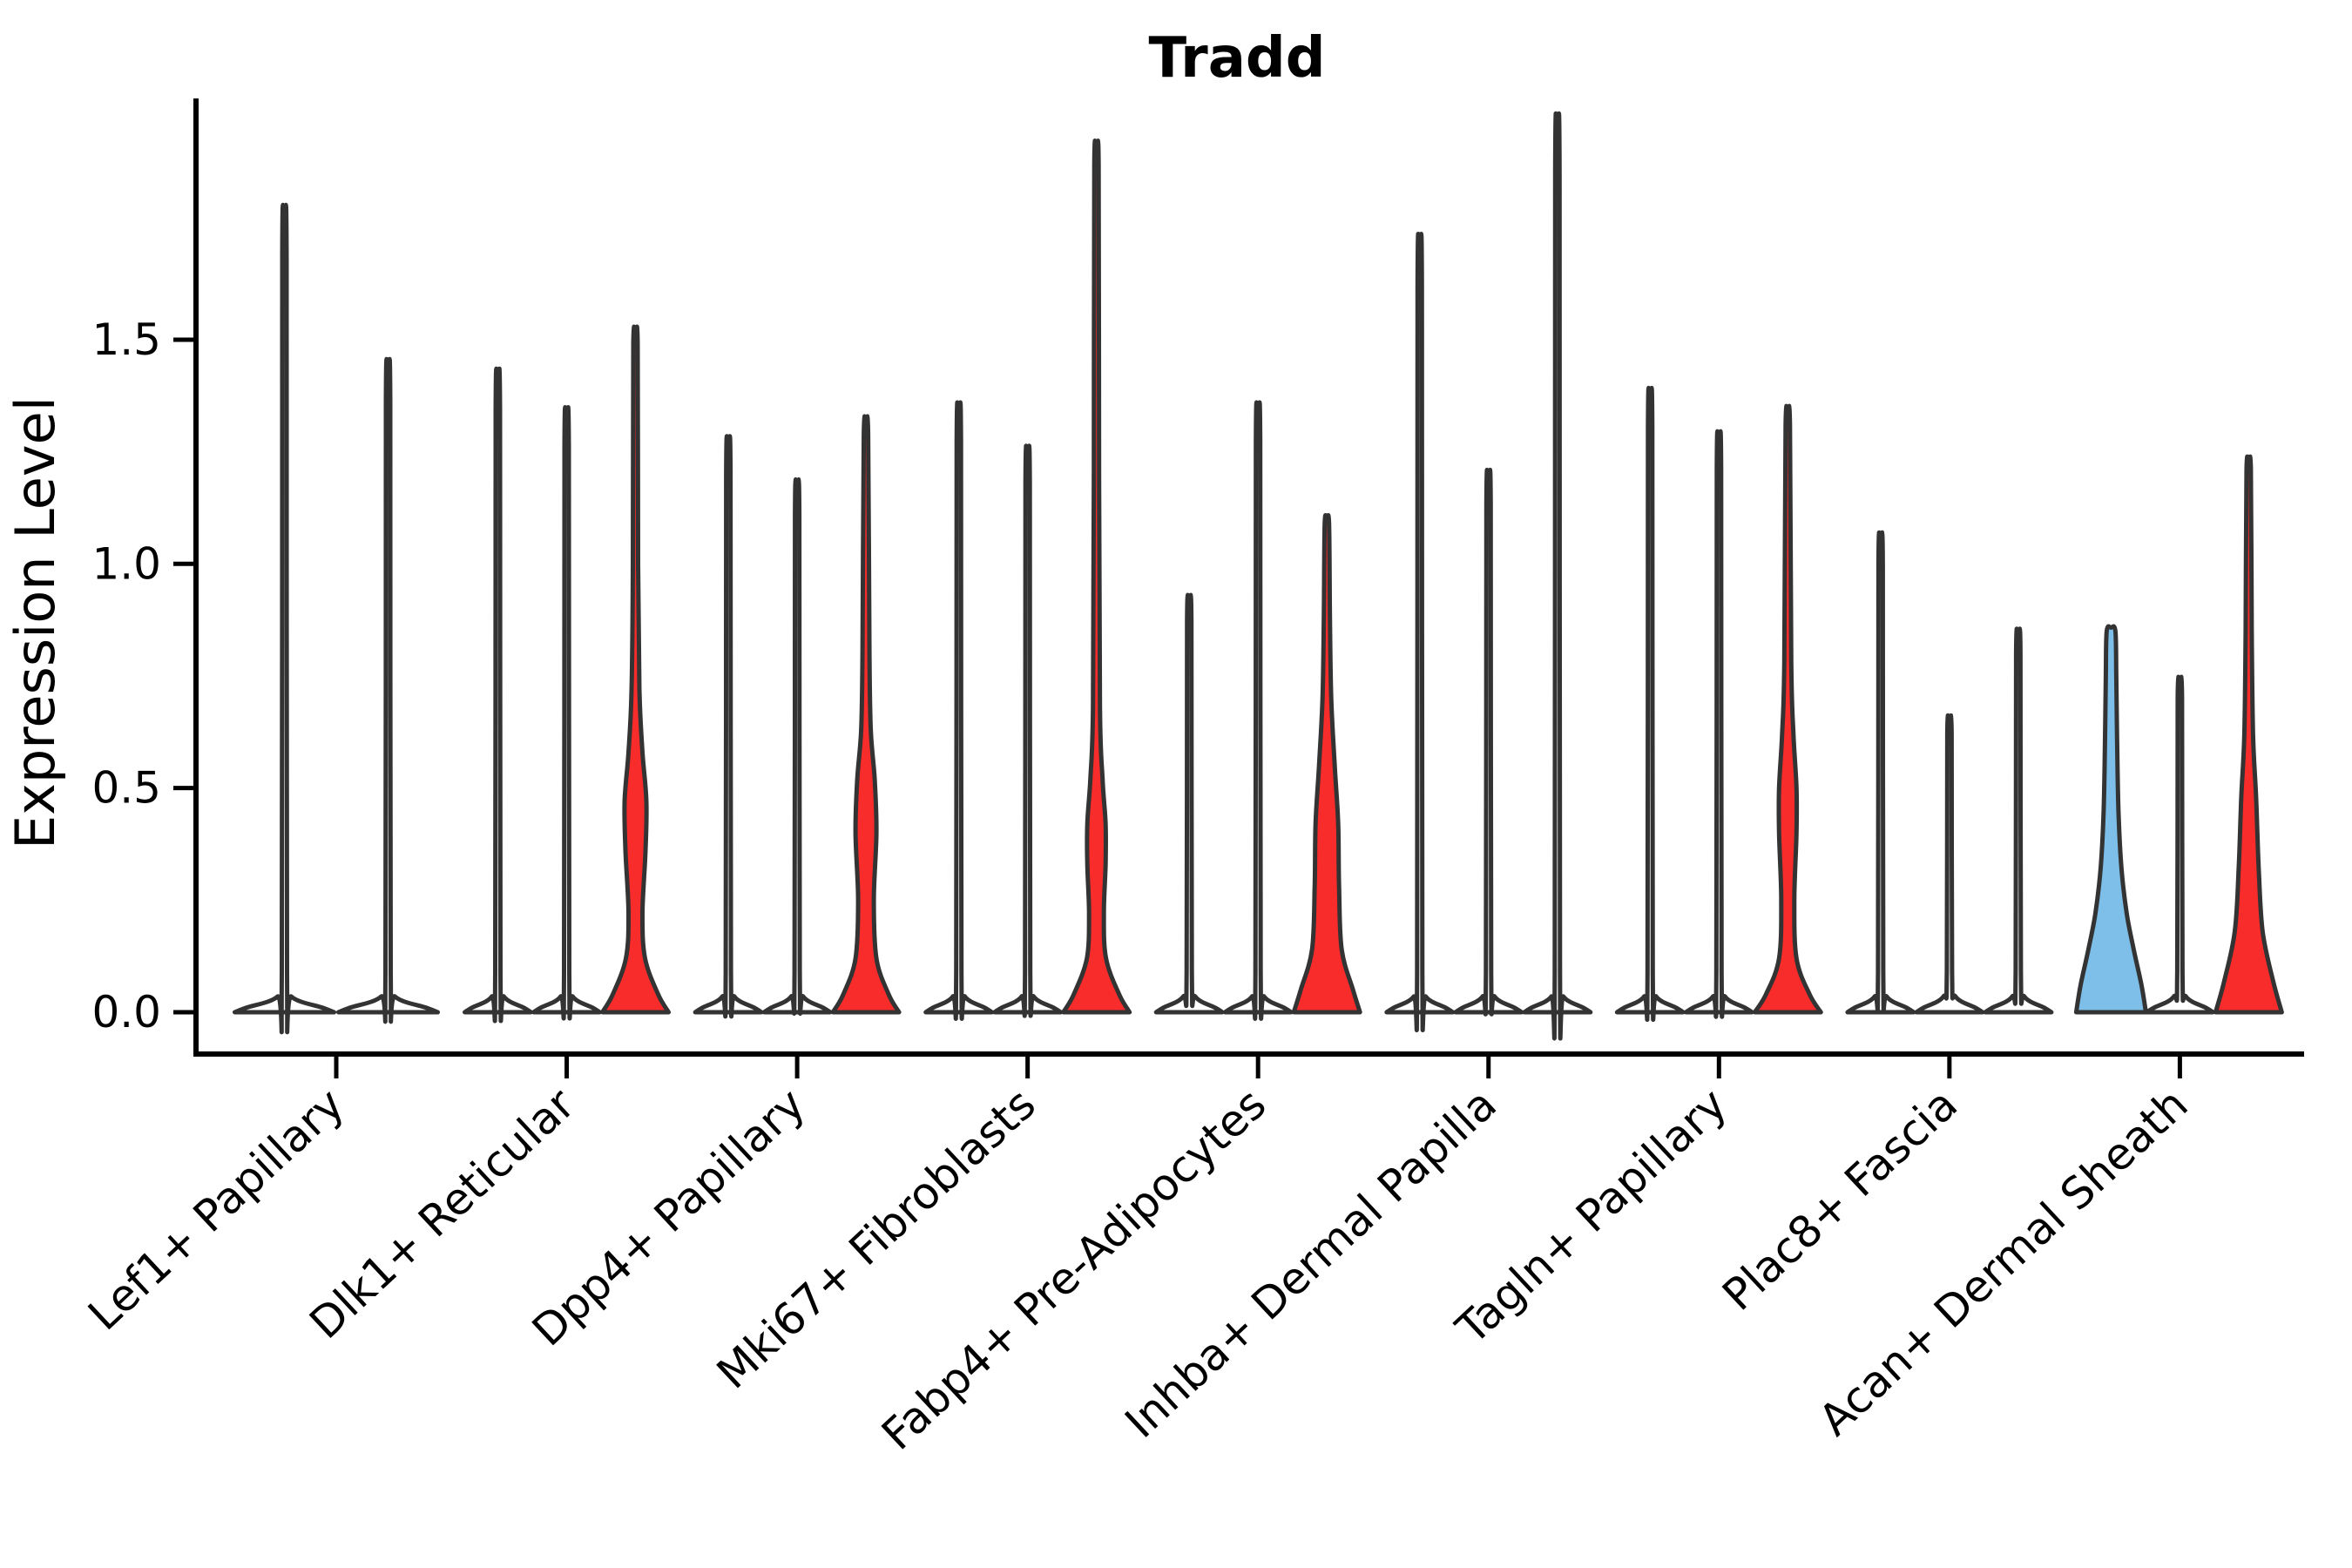 This screenshot has height=1568, width=2352. Describe the element at coordinates (126, 788) in the screenshot. I see `y-tick-label: 0.5` at that location.